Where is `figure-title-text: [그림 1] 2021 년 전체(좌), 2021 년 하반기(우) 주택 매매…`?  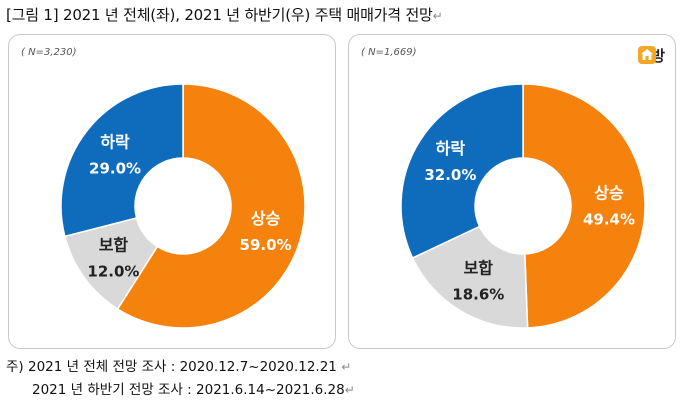
figure-title-text: [그림 1] 2021 년 전체(좌), 2021 년 하반기(우) 주택 매매… is located at coordinates (219, 15).